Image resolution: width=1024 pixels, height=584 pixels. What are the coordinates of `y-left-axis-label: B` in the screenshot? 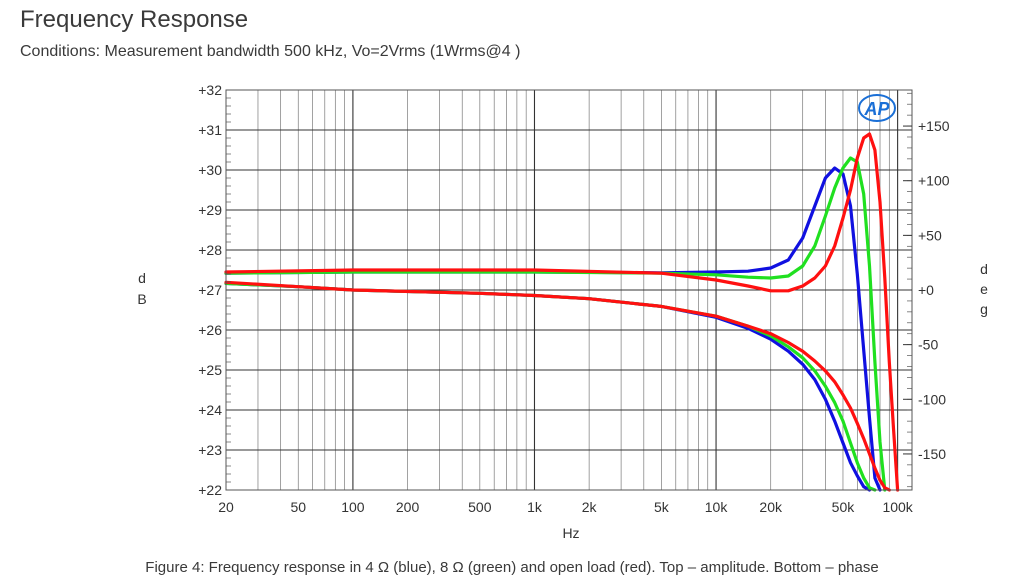 It's located at (141, 299).